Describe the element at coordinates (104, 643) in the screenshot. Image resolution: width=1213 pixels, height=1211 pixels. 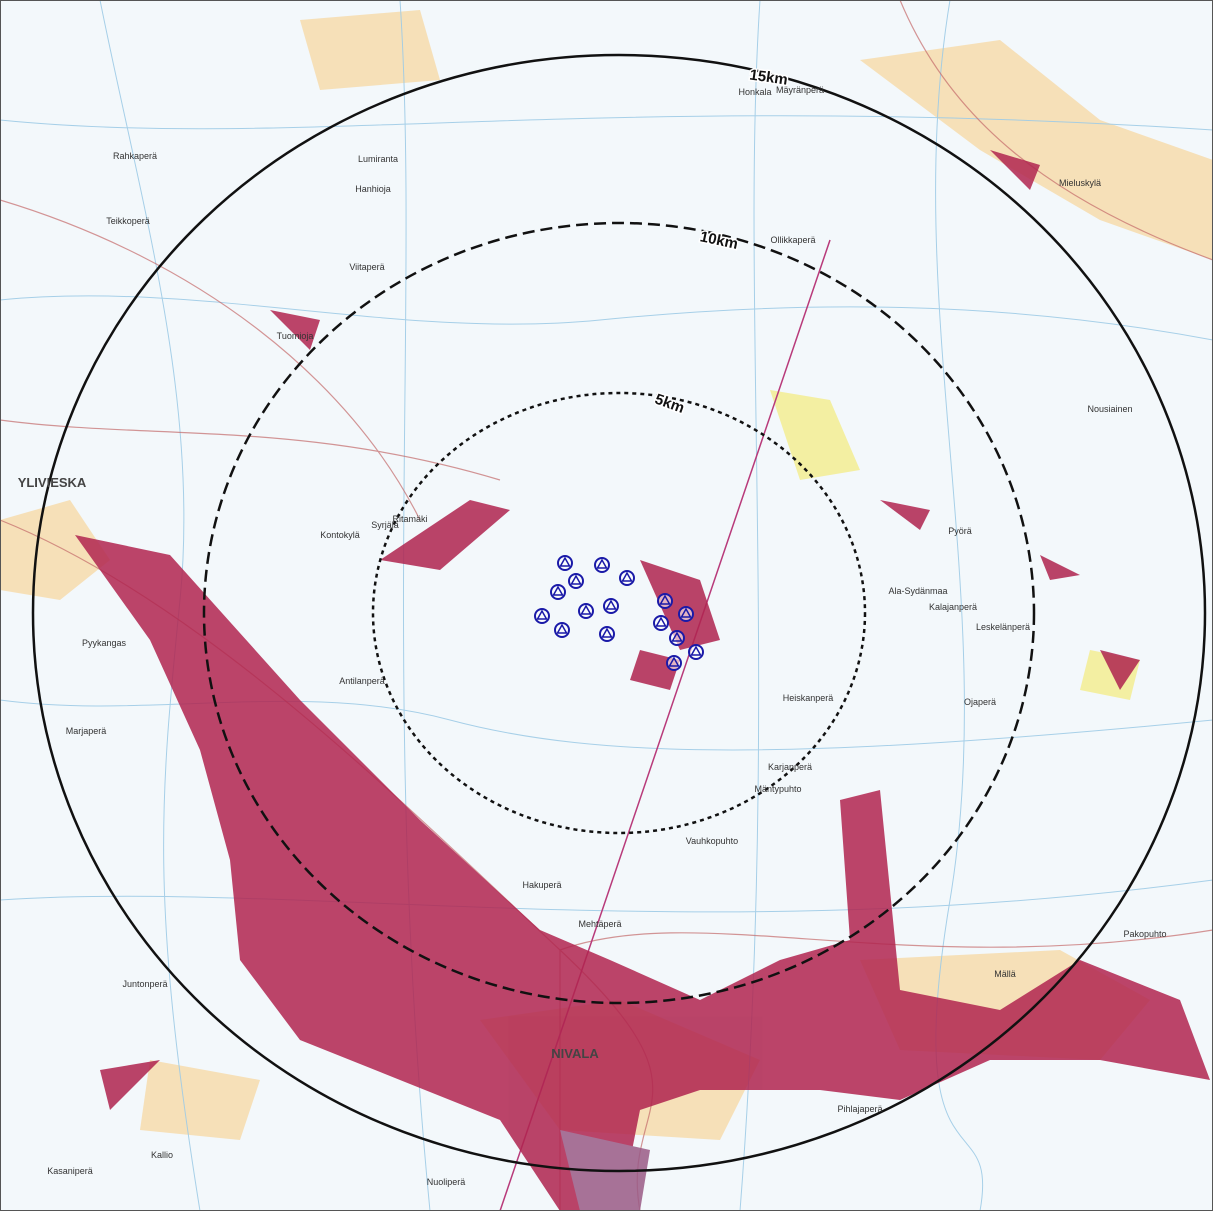
I see `place-label: Pyykangas` at that location.